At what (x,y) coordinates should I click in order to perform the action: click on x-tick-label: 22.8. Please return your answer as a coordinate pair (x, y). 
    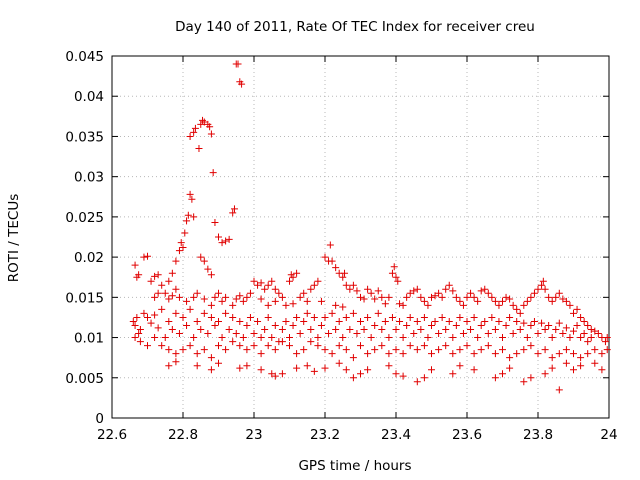
    Looking at the image, I should click on (183, 435).